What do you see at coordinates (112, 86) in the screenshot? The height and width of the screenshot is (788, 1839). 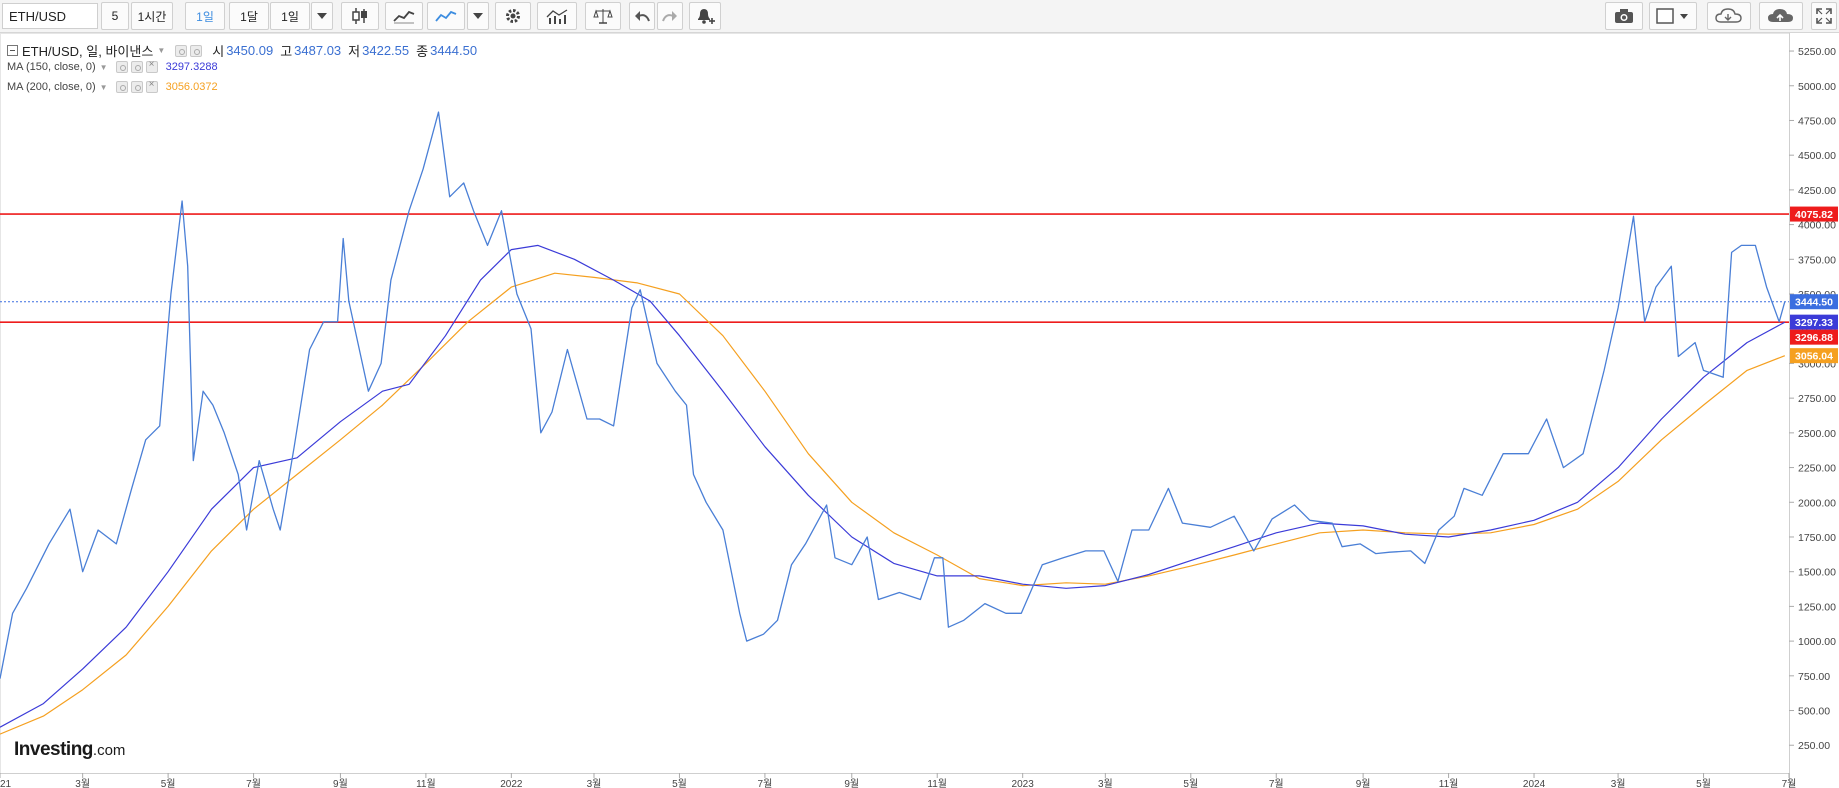 I see `ma200-legend: MA (200, close, 0) ▼ 3056.0372` at bounding box center [112, 86].